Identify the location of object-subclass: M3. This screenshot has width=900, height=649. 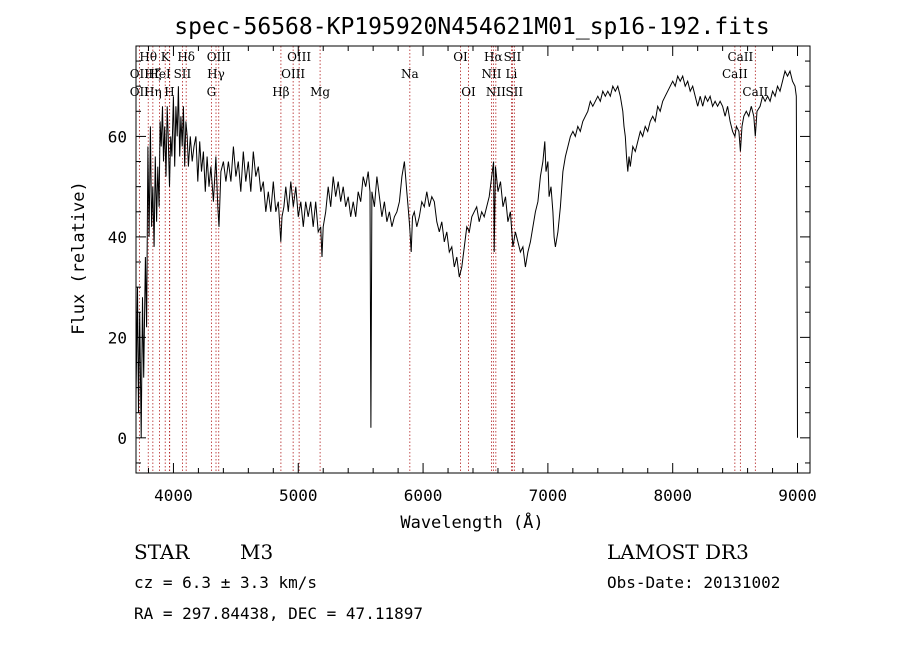
(256, 552).